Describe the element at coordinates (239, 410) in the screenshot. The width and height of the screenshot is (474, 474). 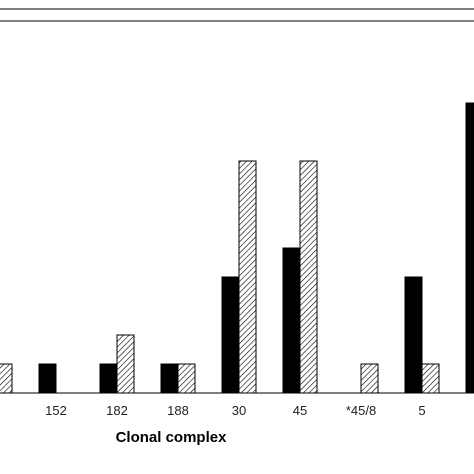
I see `x-tick-label: 30` at that location.